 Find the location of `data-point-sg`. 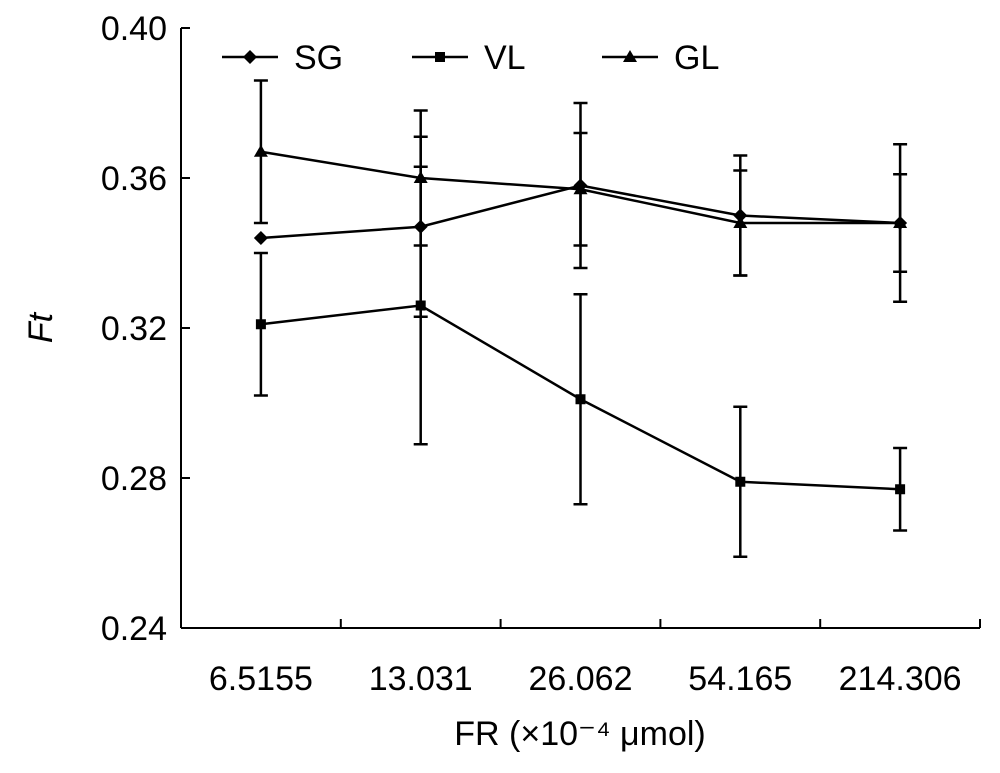

data-point-sg is located at coordinates (260, 238).